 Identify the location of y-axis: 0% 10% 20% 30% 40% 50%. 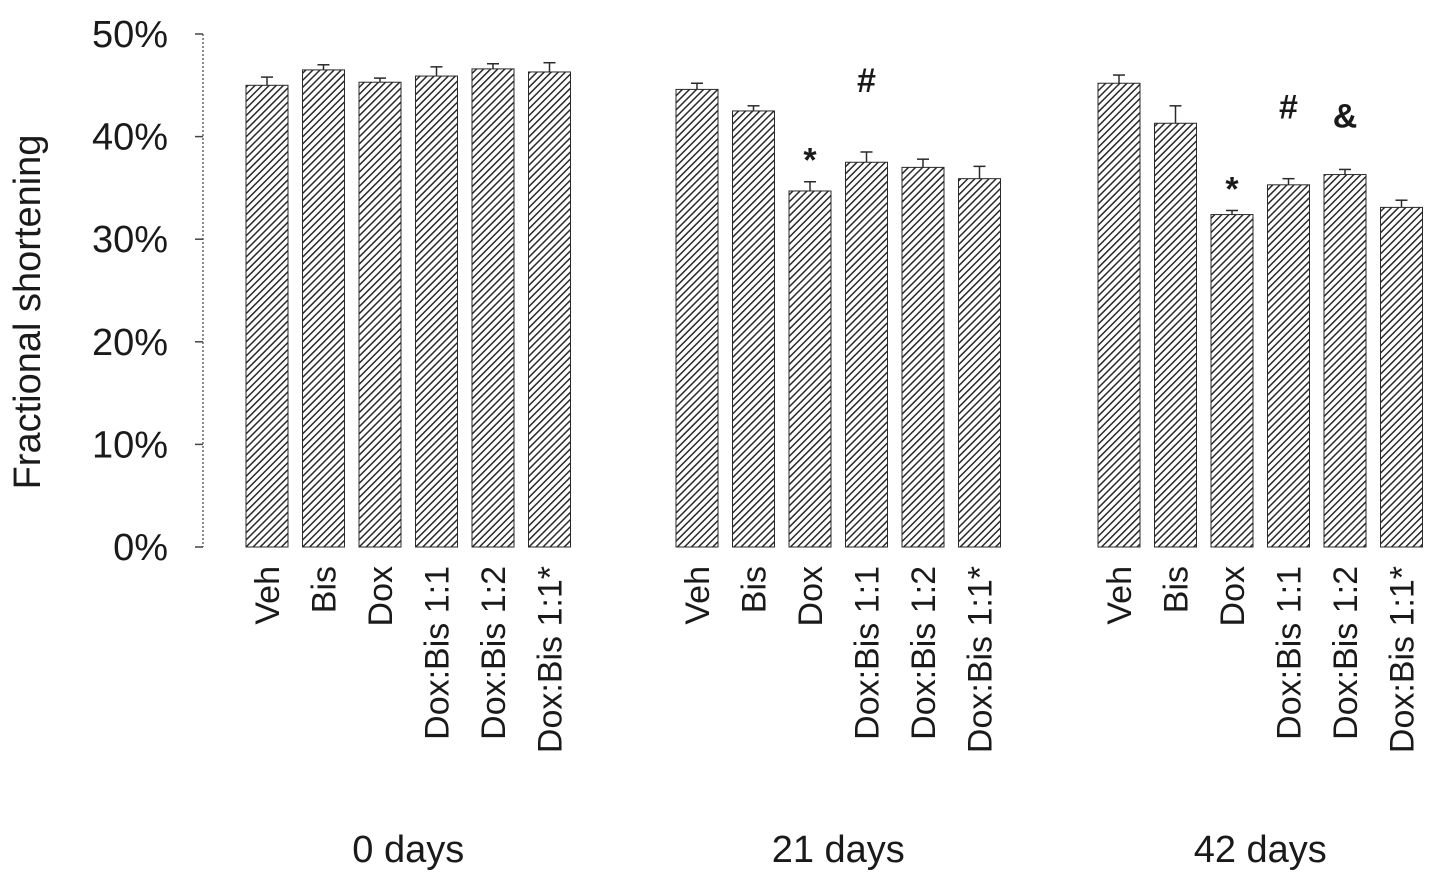
(148, 291).